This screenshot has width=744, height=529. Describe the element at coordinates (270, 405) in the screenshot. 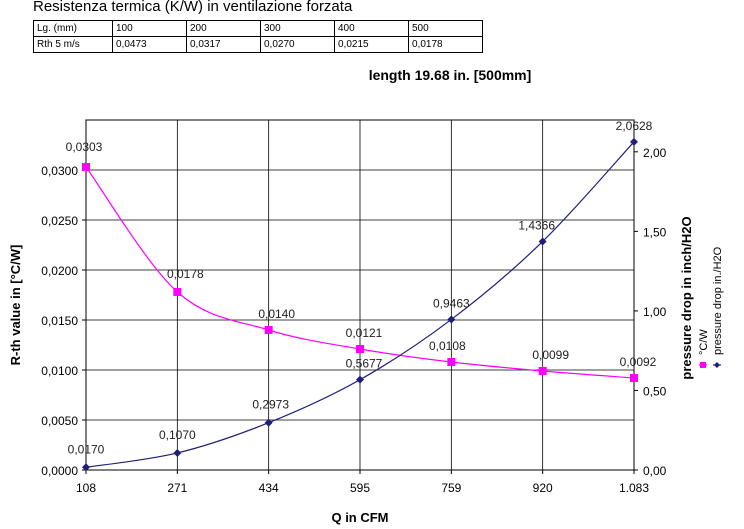

I see `pressure-drop-data-label: 0,2973` at that location.